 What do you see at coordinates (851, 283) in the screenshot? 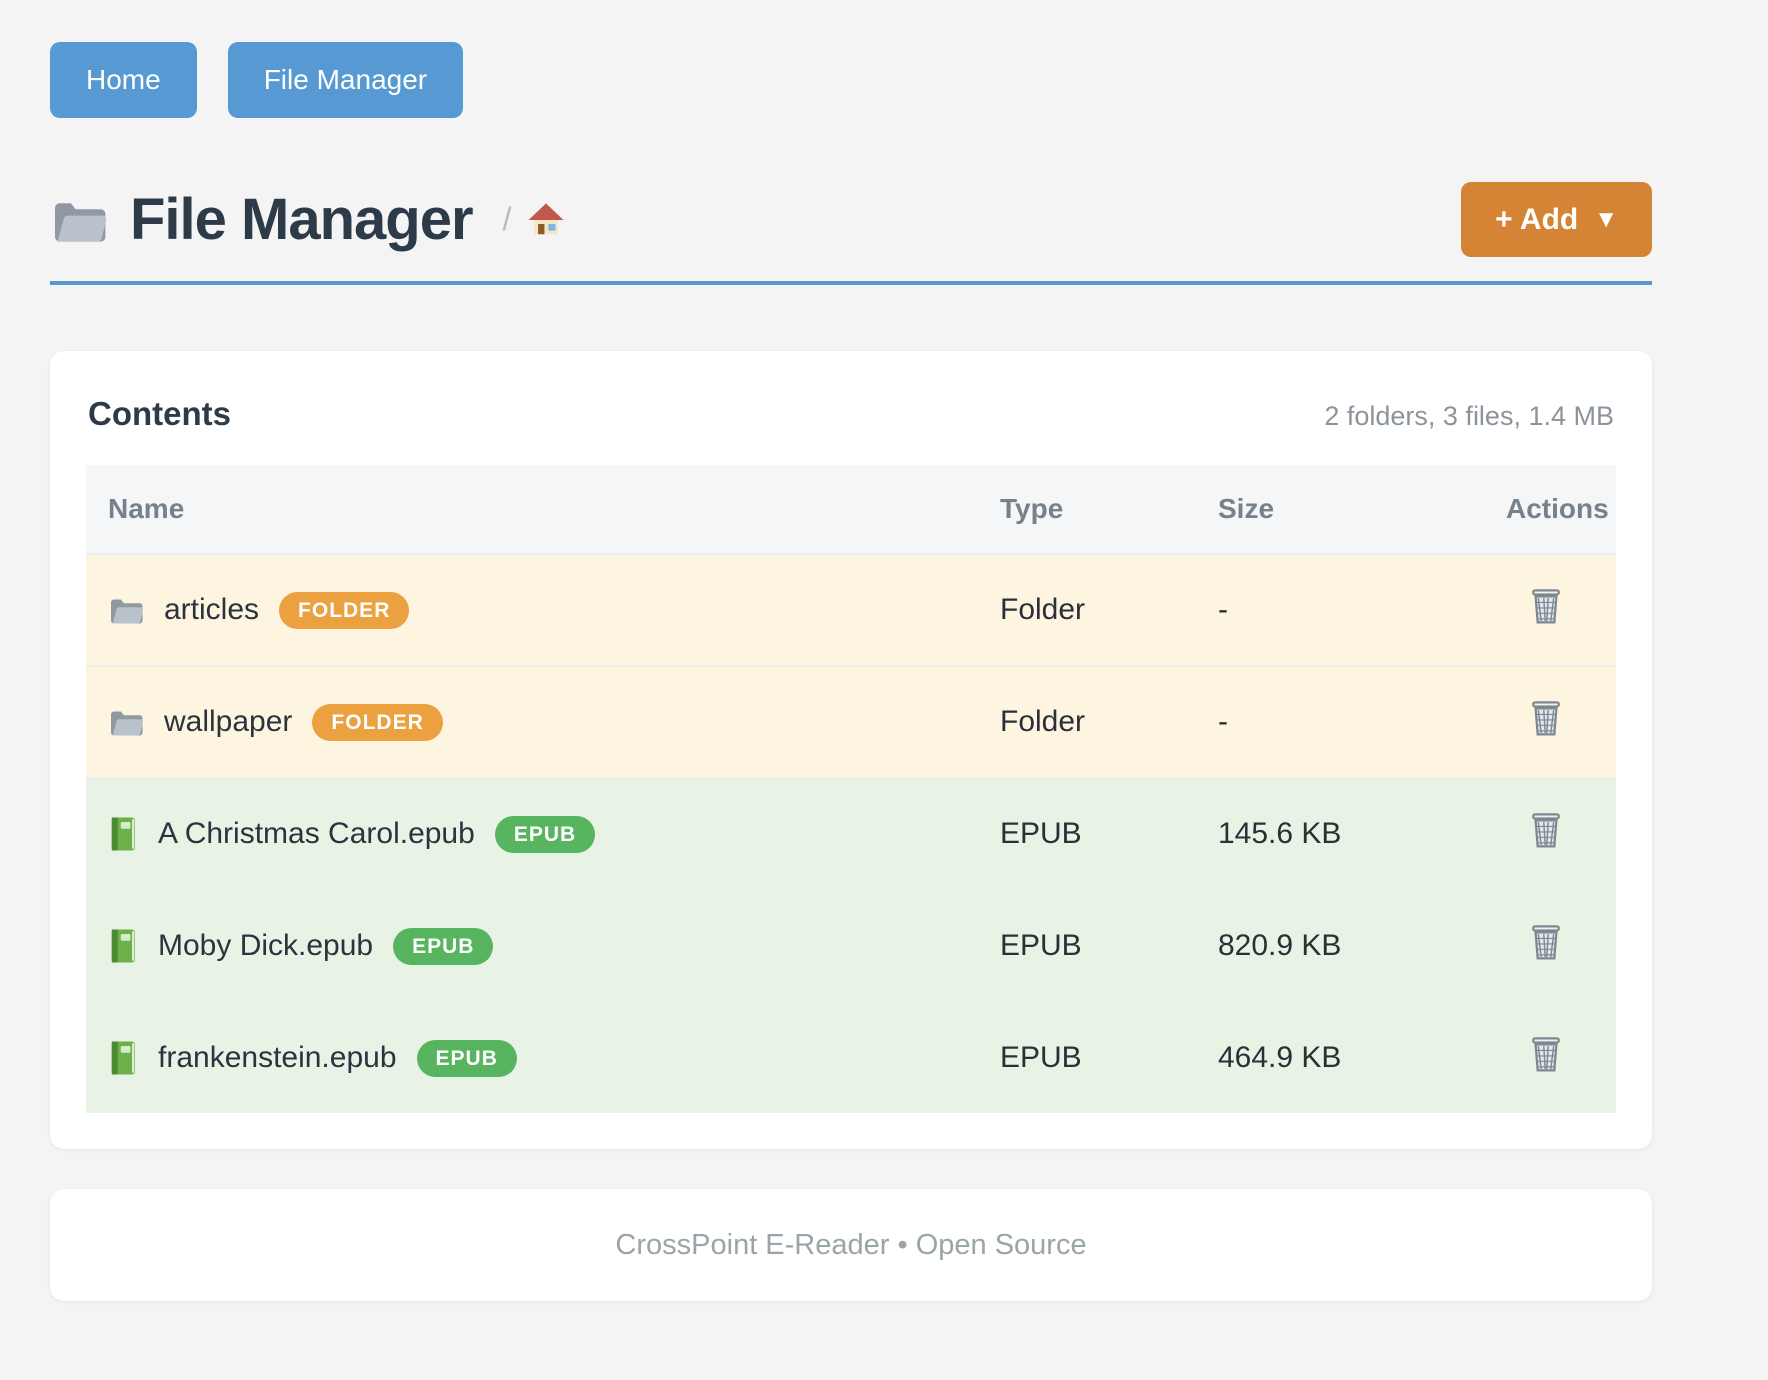
I see `header-divider` at bounding box center [851, 283].